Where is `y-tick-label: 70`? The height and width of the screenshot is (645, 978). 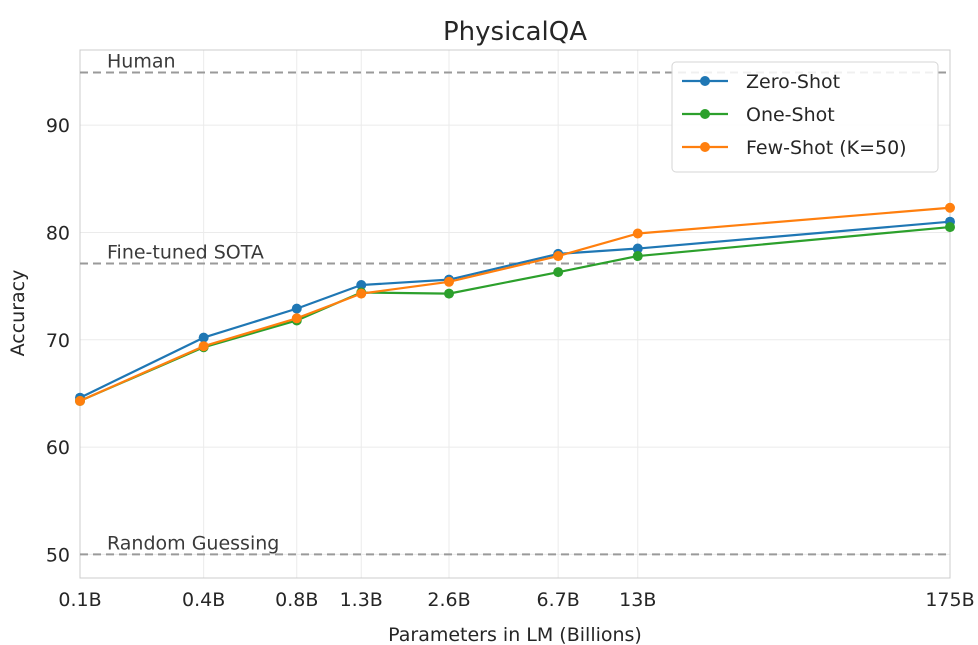
y-tick-label: 70 is located at coordinates (58, 341).